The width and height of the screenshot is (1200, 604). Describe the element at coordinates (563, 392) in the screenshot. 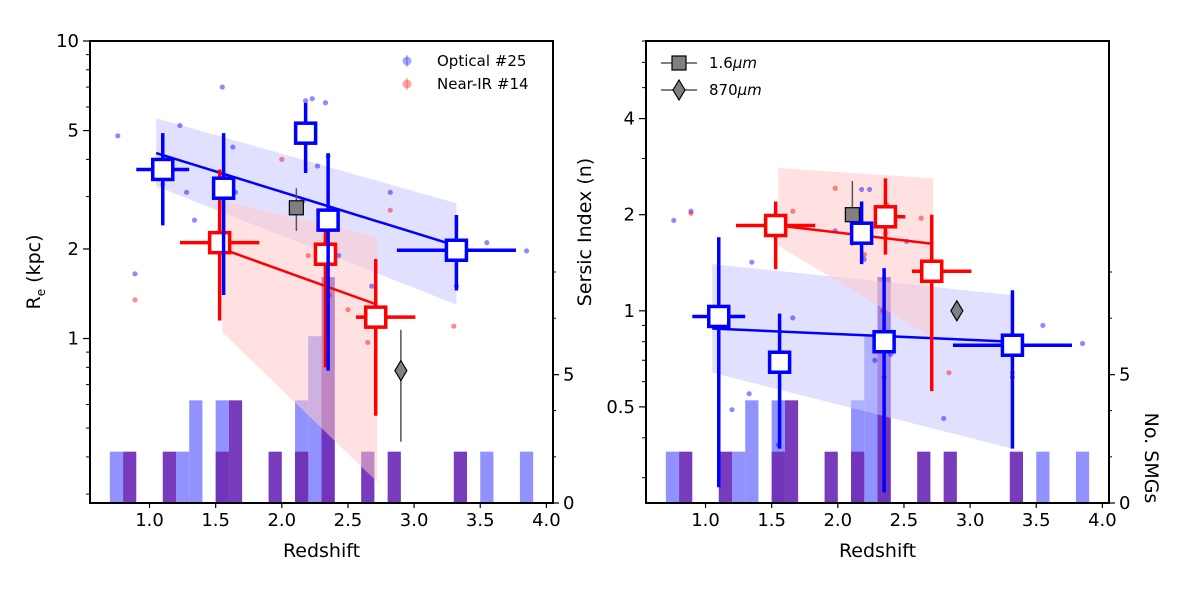

I see `hist-axis: 05` at that location.